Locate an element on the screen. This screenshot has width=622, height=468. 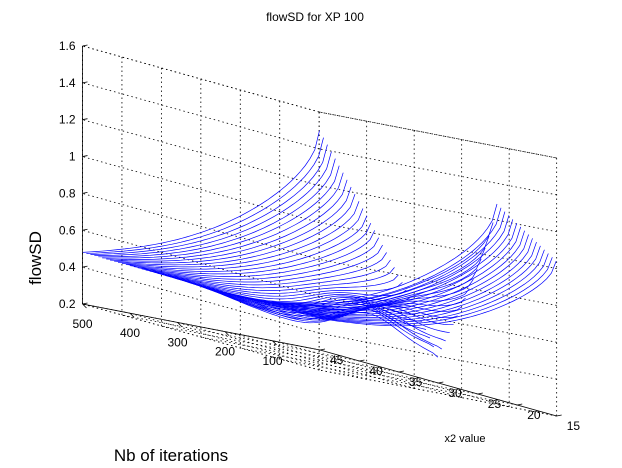
z-tick-label: 1.2 is located at coordinates (67, 120).